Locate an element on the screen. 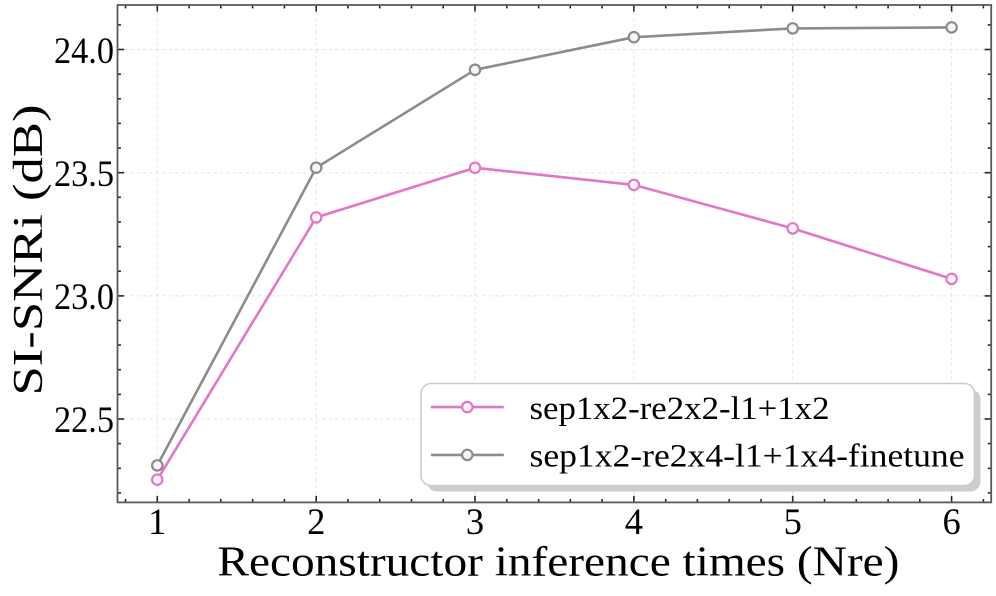  svg-text: 23.5 is located at coordinates (84, 173).